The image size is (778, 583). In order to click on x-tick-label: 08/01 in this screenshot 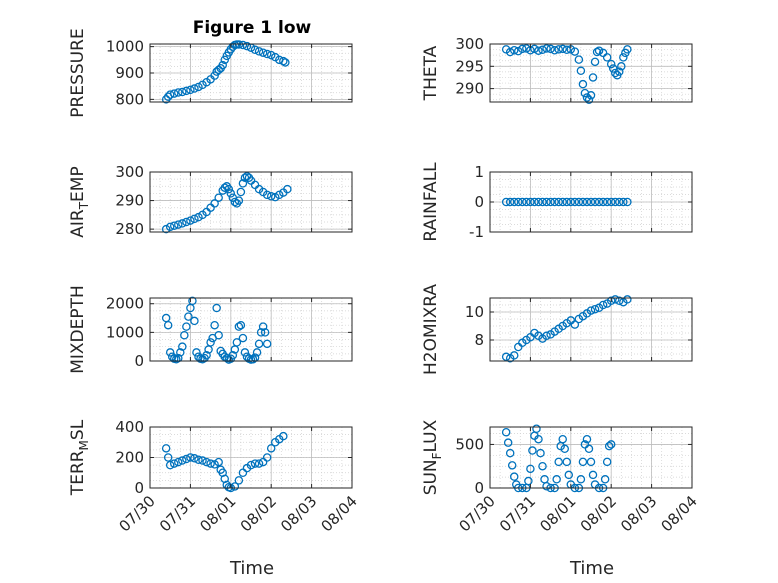, I will do `click(557, 513)`.